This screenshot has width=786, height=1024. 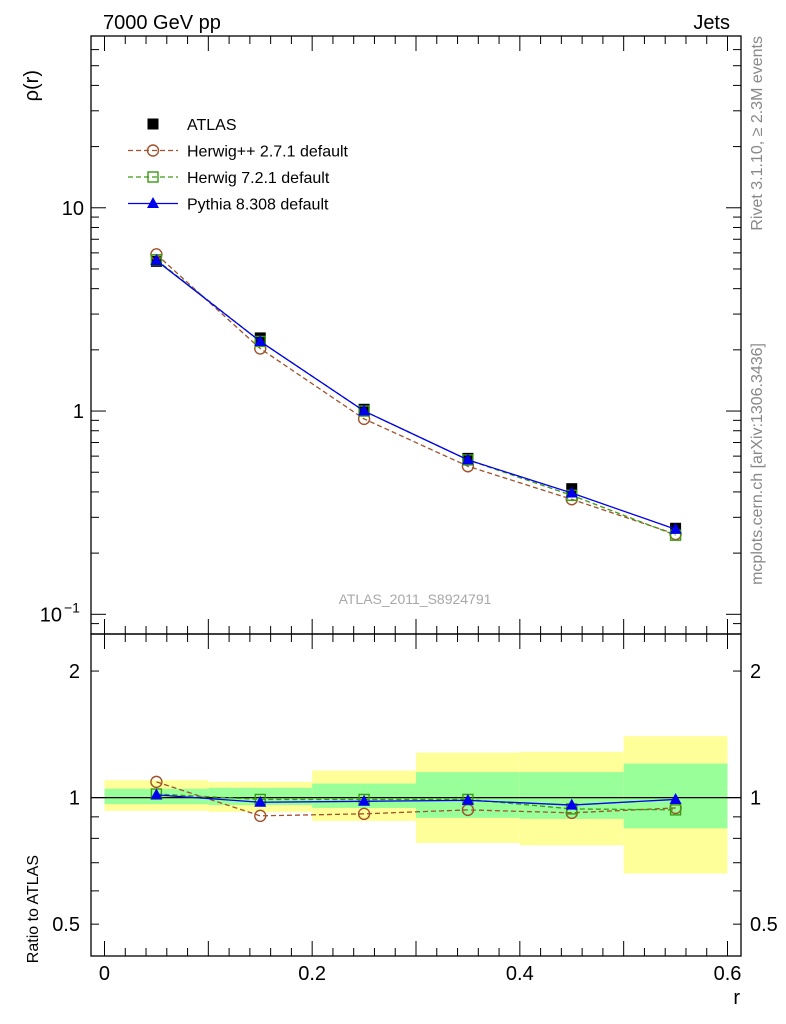 I want to click on rivet-version-label: Rivet 3.1.10, ≥ 2.3M events, so click(x=757, y=133).